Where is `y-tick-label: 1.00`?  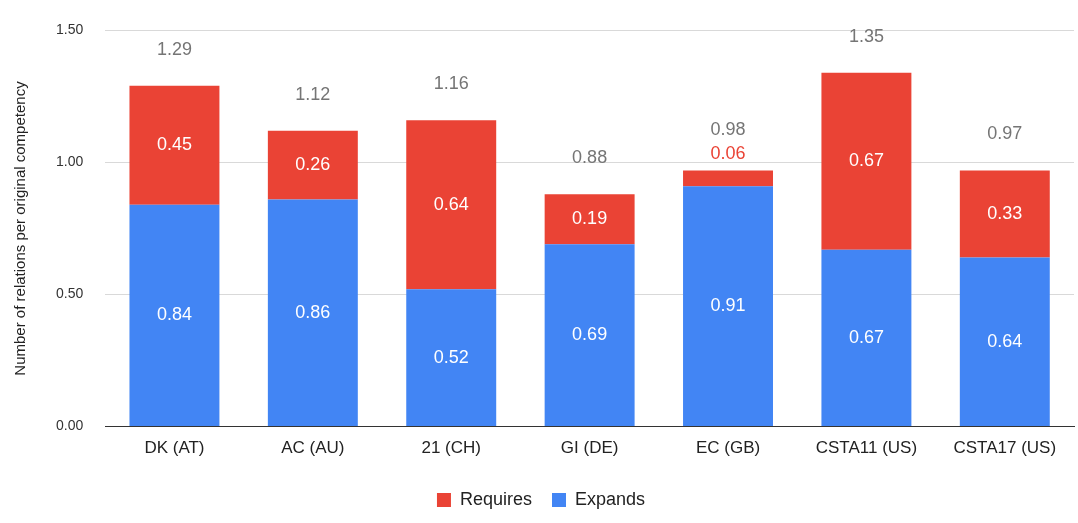
y-tick-label: 1.00 is located at coordinates (70, 161).